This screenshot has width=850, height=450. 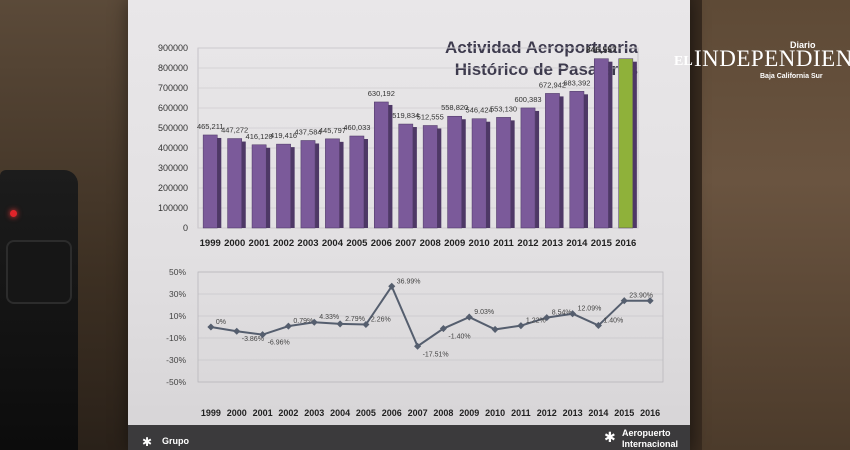 I want to click on bar-value-label: 519,834, so click(x=405, y=115).